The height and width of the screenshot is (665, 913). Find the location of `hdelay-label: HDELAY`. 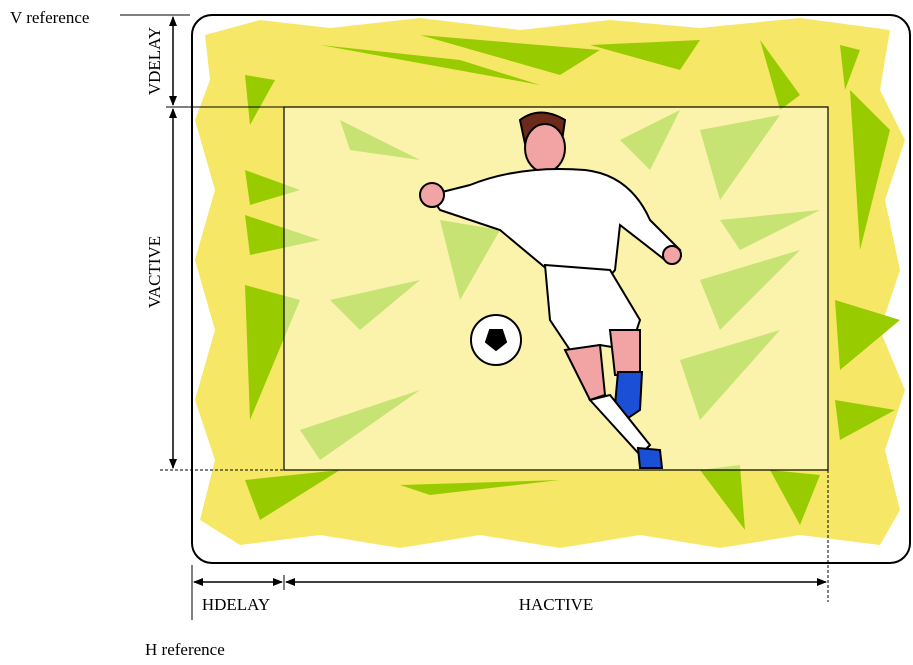

hdelay-label: HDELAY is located at coordinates (236, 604).